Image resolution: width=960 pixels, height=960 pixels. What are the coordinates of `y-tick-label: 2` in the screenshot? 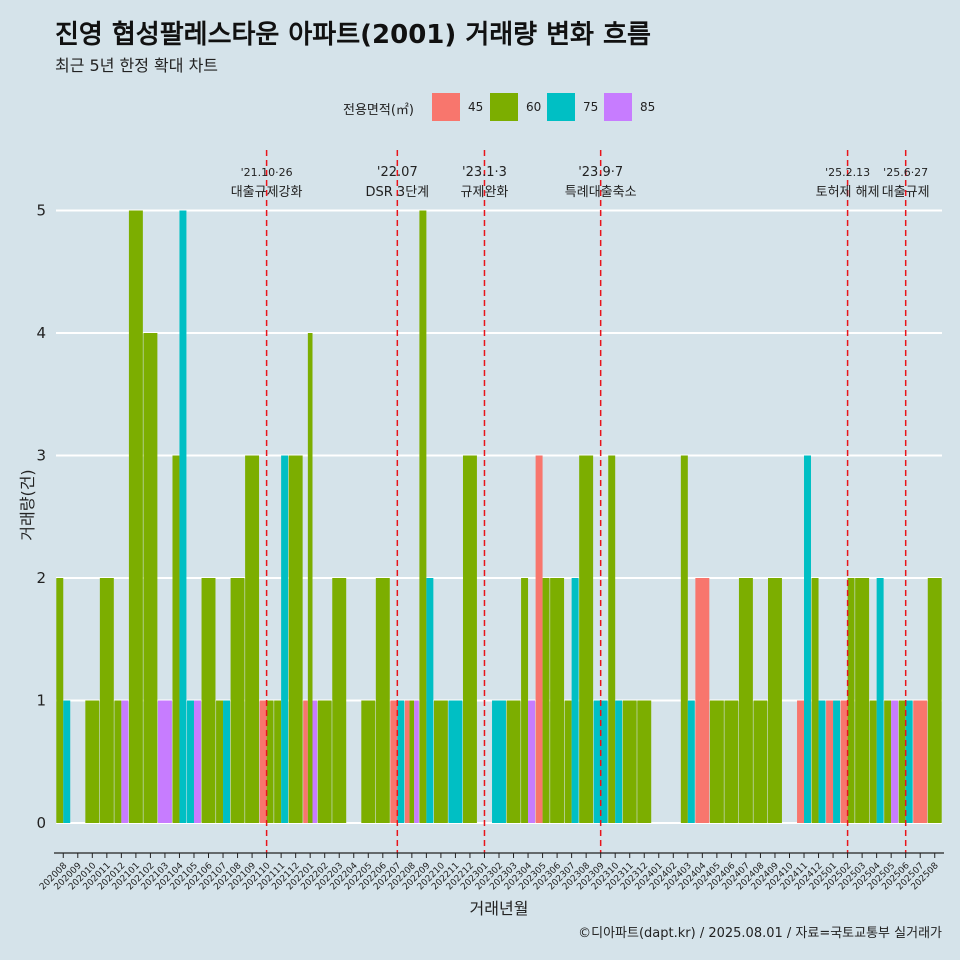 It's located at (41, 578).